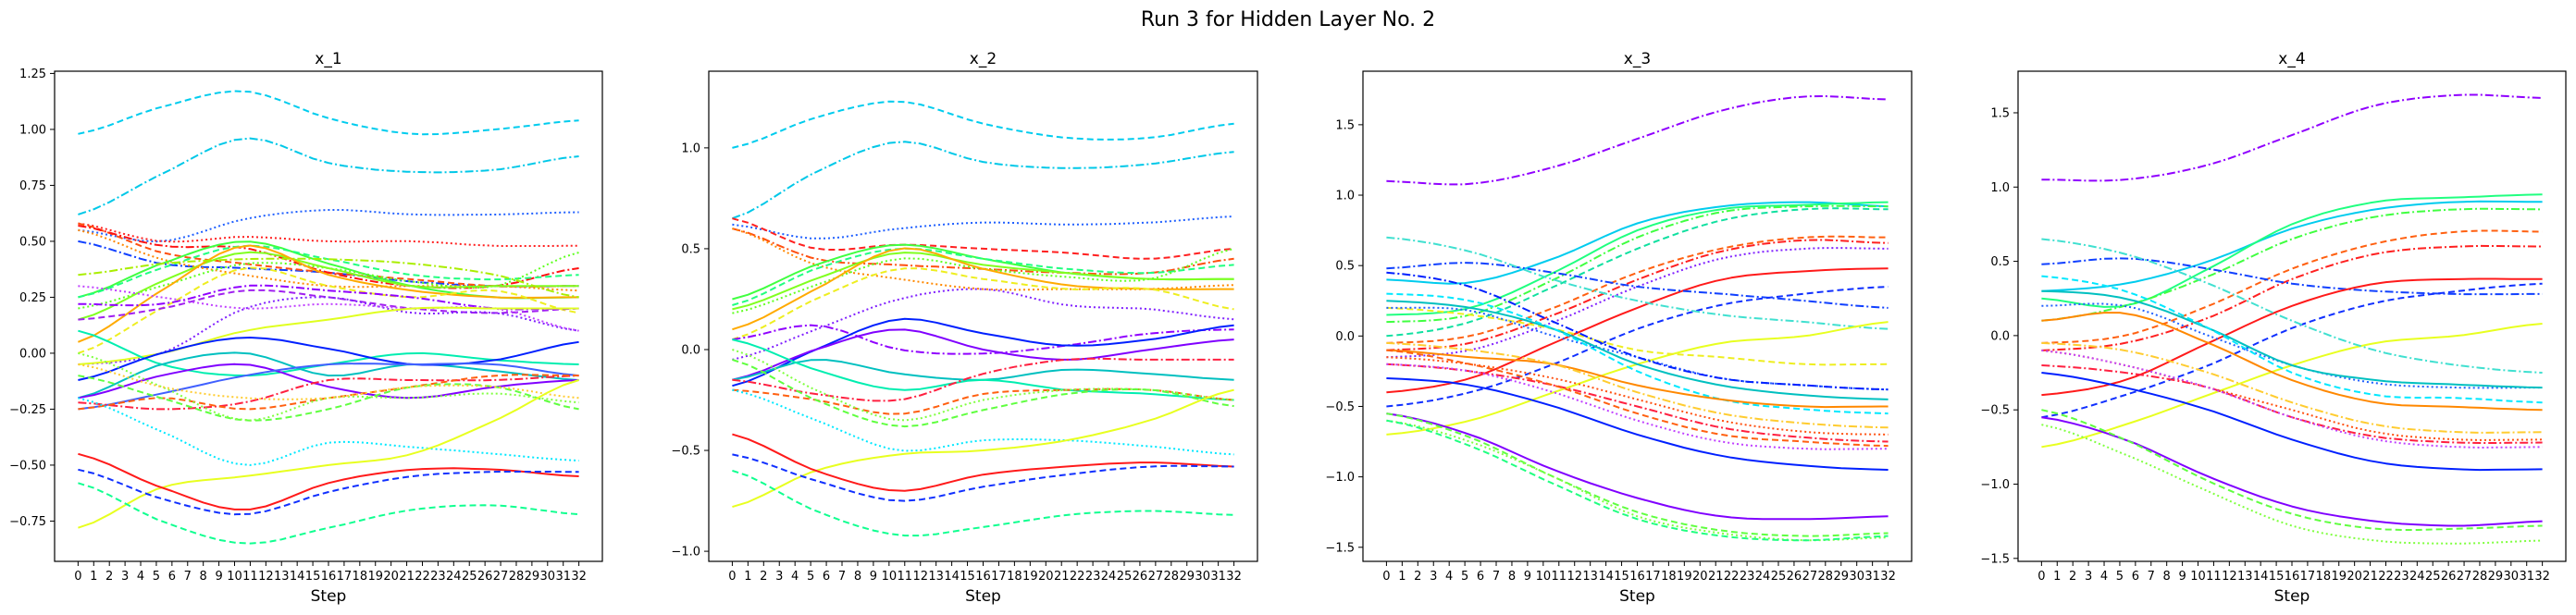  I want to click on x-tick-label: 4, so click(140, 577).